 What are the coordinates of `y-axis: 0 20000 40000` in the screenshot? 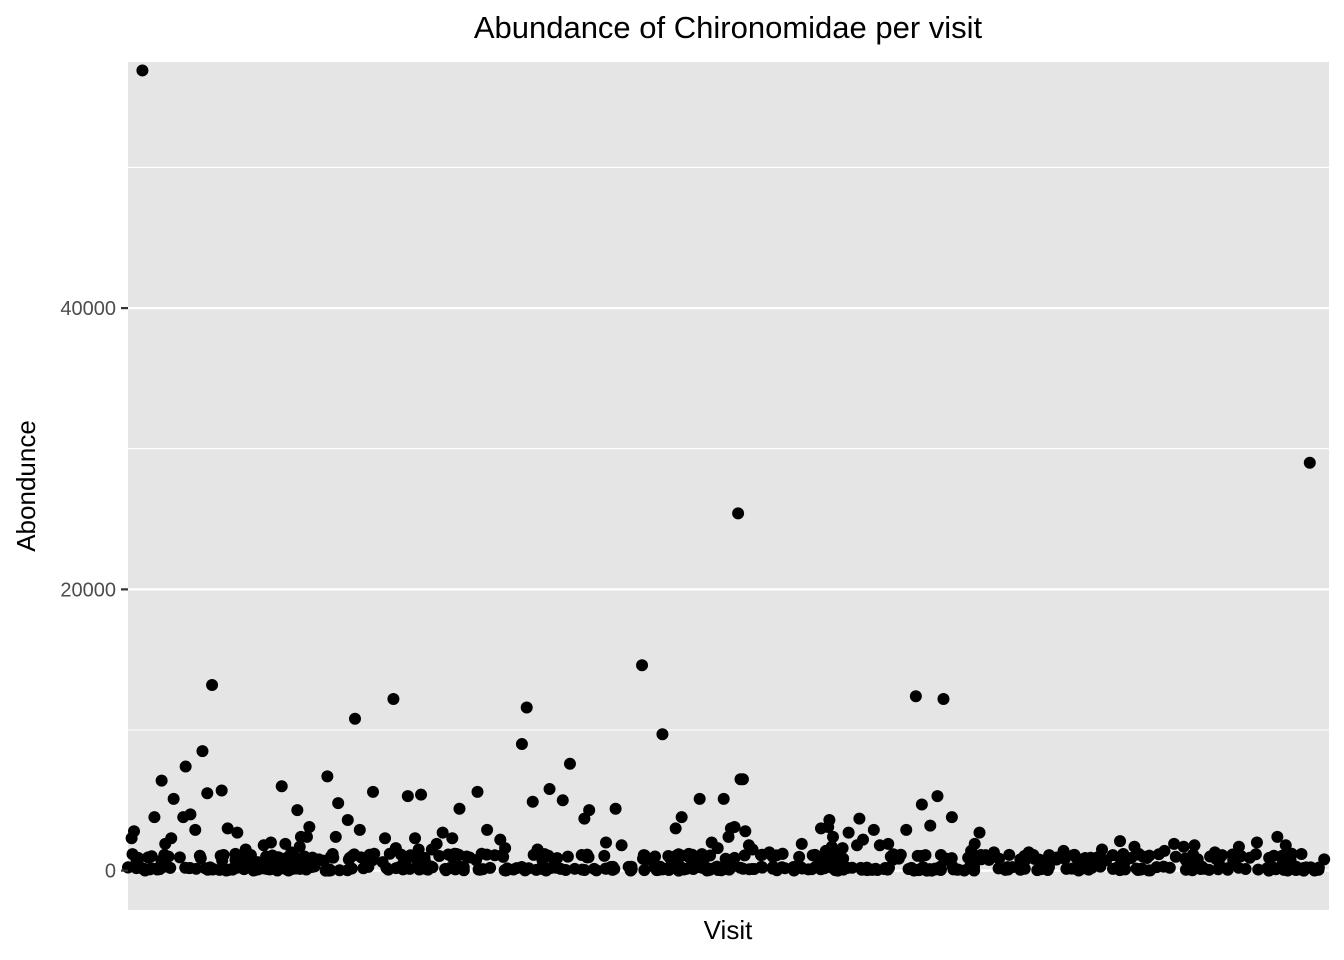 It's located at (94, 590).